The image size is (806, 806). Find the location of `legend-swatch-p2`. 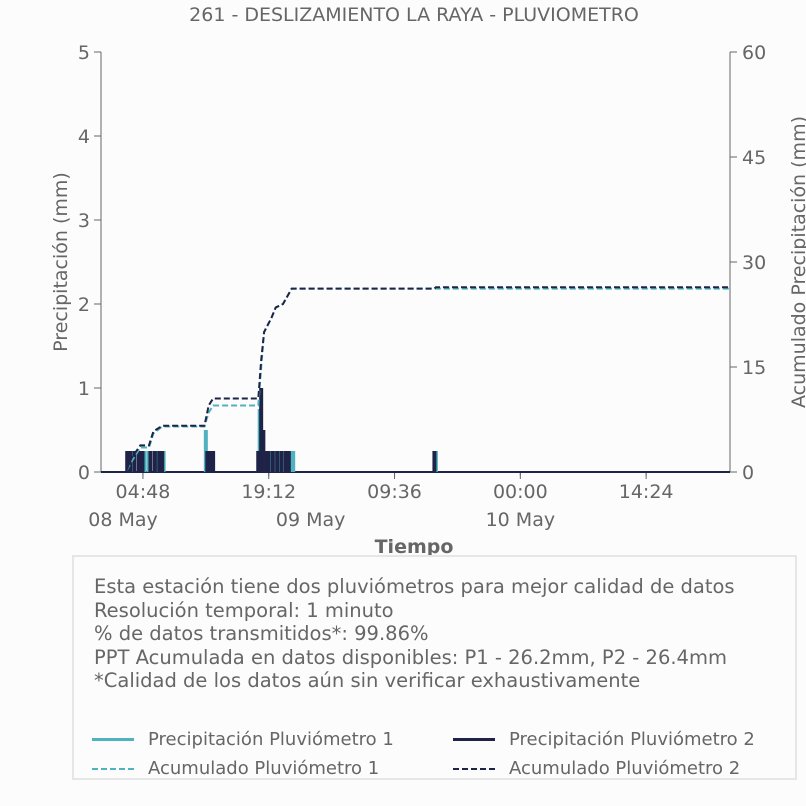

legend-swatch-p2 is located at coordinates (474, 739).